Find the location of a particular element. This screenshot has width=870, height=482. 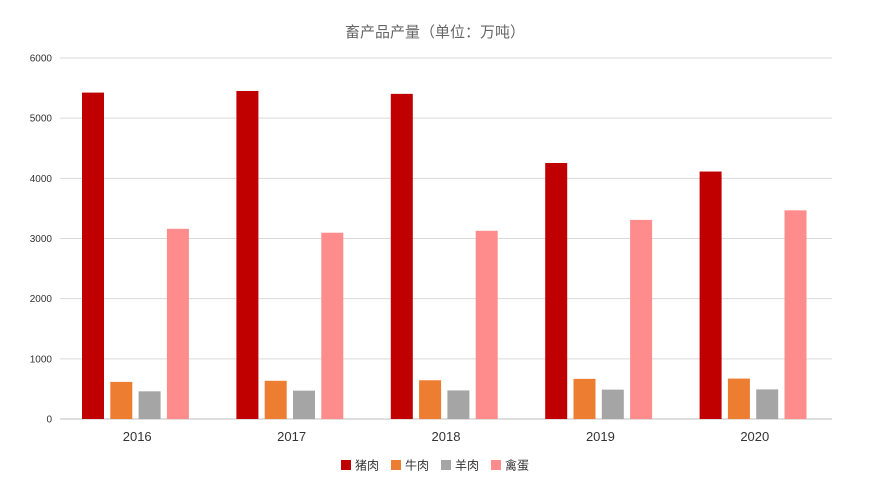

bar-禽蛋-2020 is located at coordinates (795, 314).